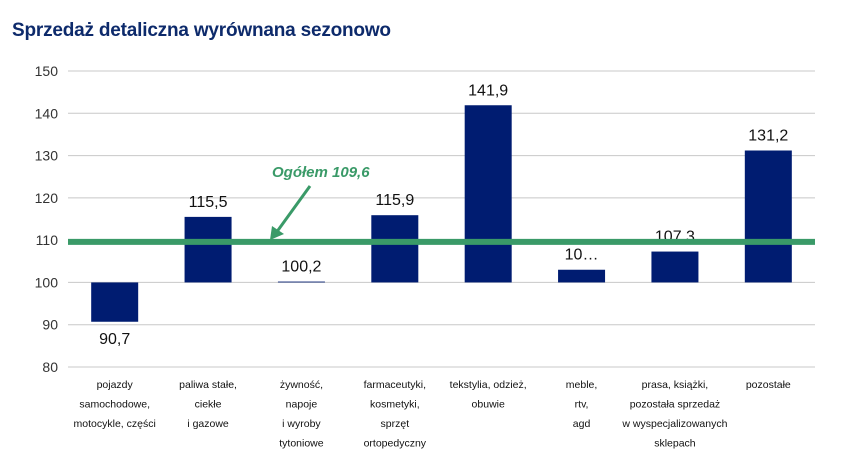  Describe the element at coordinates (301, 444) in the screenshot. I see `x-tick-label: tytoniowe` at that location.